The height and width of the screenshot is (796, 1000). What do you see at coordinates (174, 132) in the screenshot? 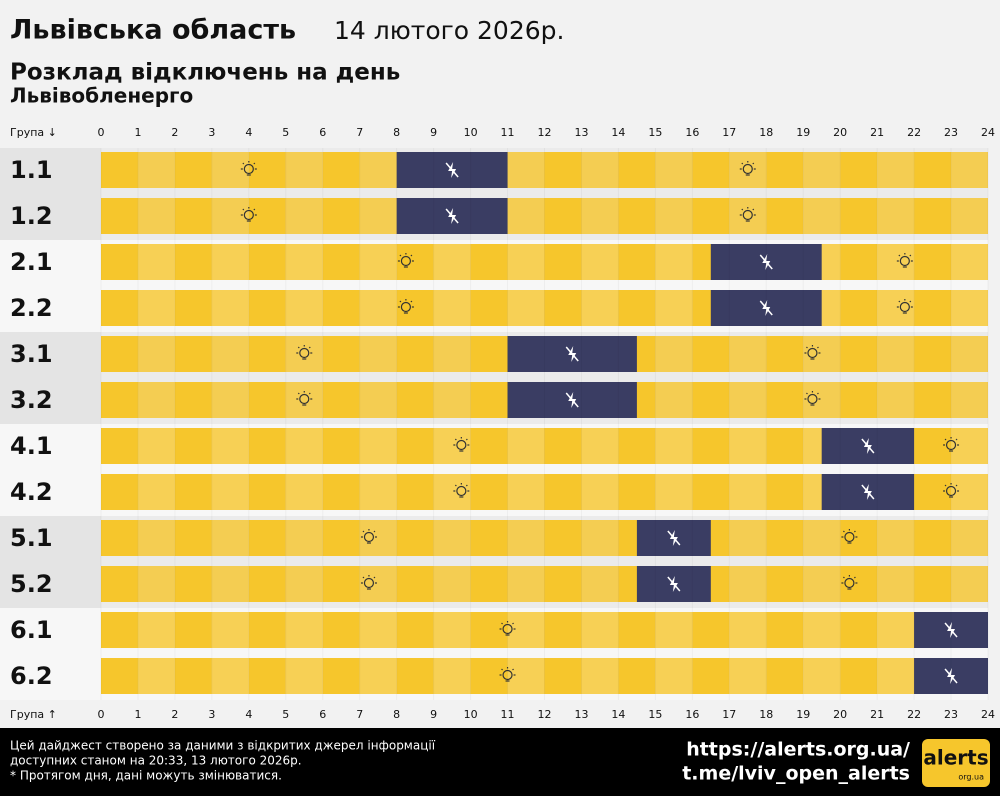
I see `x-tick-label: 2` at bounding box center [174, 132].